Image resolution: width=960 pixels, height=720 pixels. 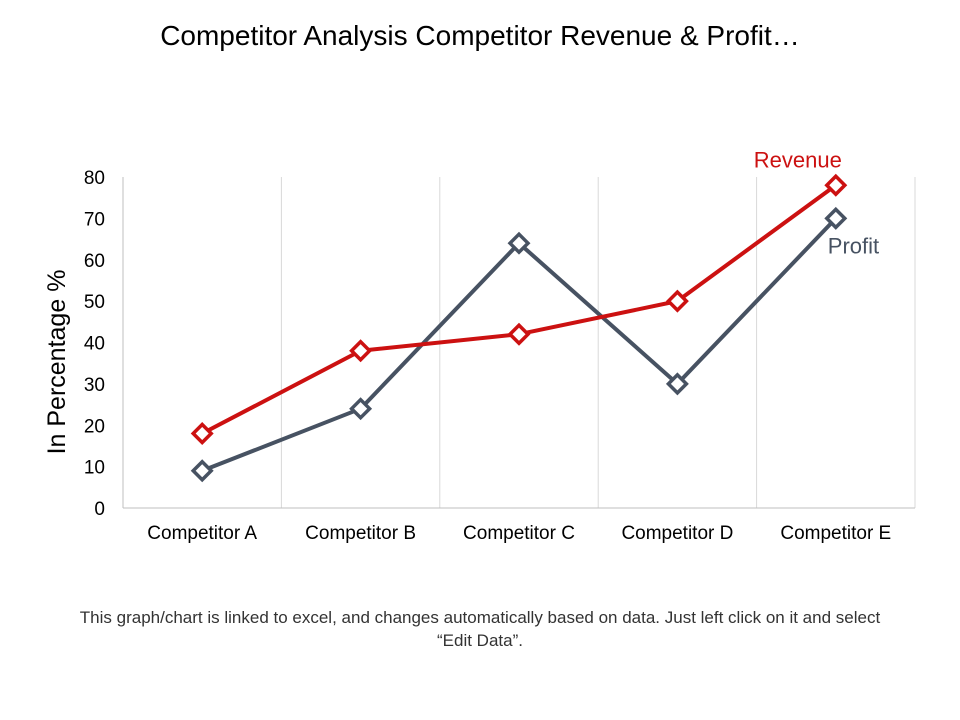 What do you see at coordinates (677, 533) in the screenshot?
I see `x-tick-label: Competitor D` at bounding box center [677, 533].